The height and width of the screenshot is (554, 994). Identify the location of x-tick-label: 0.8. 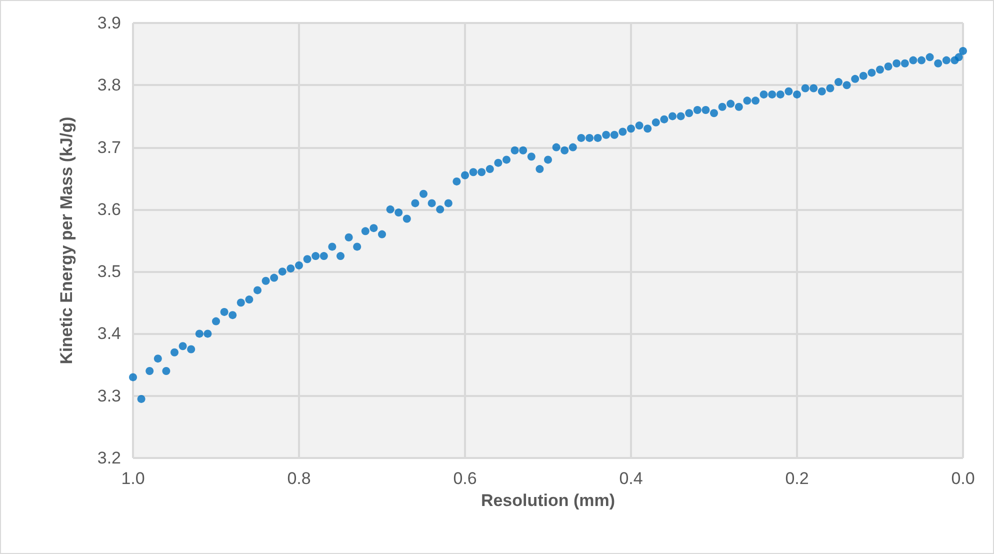
(299, 478).